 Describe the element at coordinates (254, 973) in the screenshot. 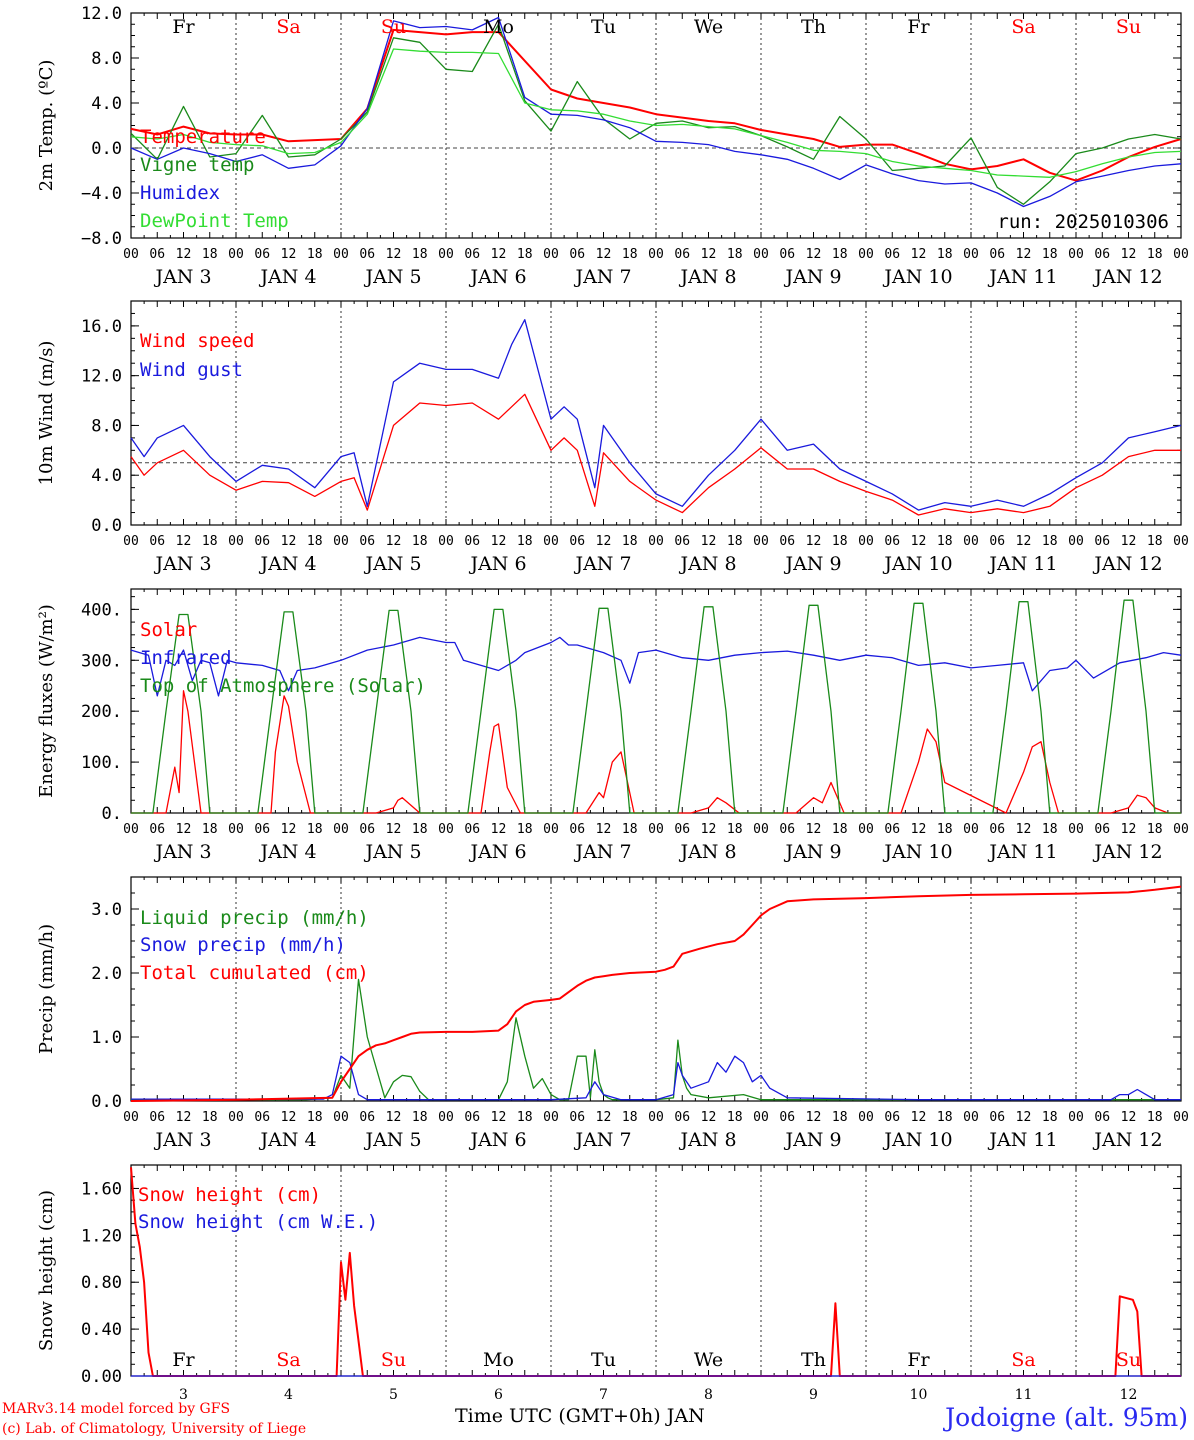

I see `legend-entry: Total cumulated (cm)` at that location.